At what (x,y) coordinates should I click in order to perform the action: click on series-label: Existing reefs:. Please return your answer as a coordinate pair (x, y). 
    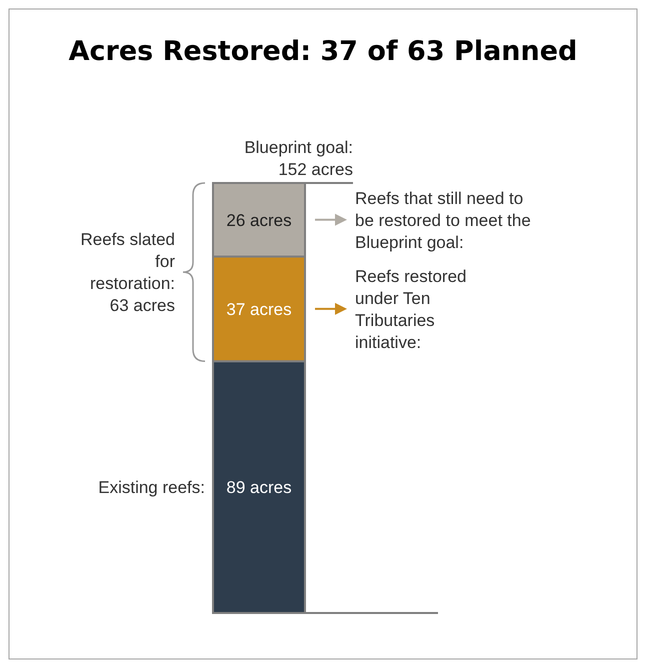
    Looking at the image, I should click on (151, 488).